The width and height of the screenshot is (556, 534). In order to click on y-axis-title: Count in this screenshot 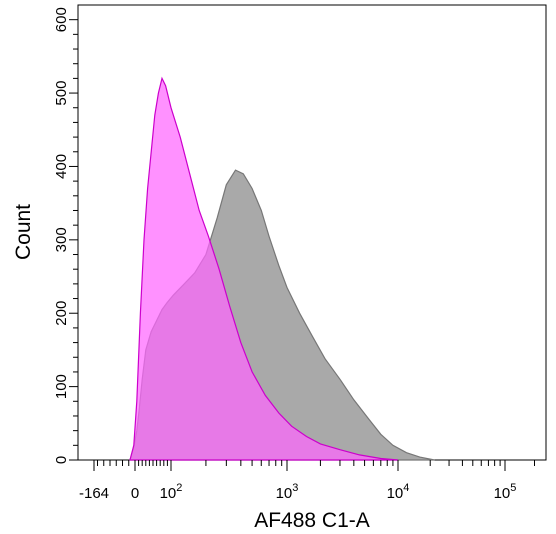, I will do `click(23, 232)`.